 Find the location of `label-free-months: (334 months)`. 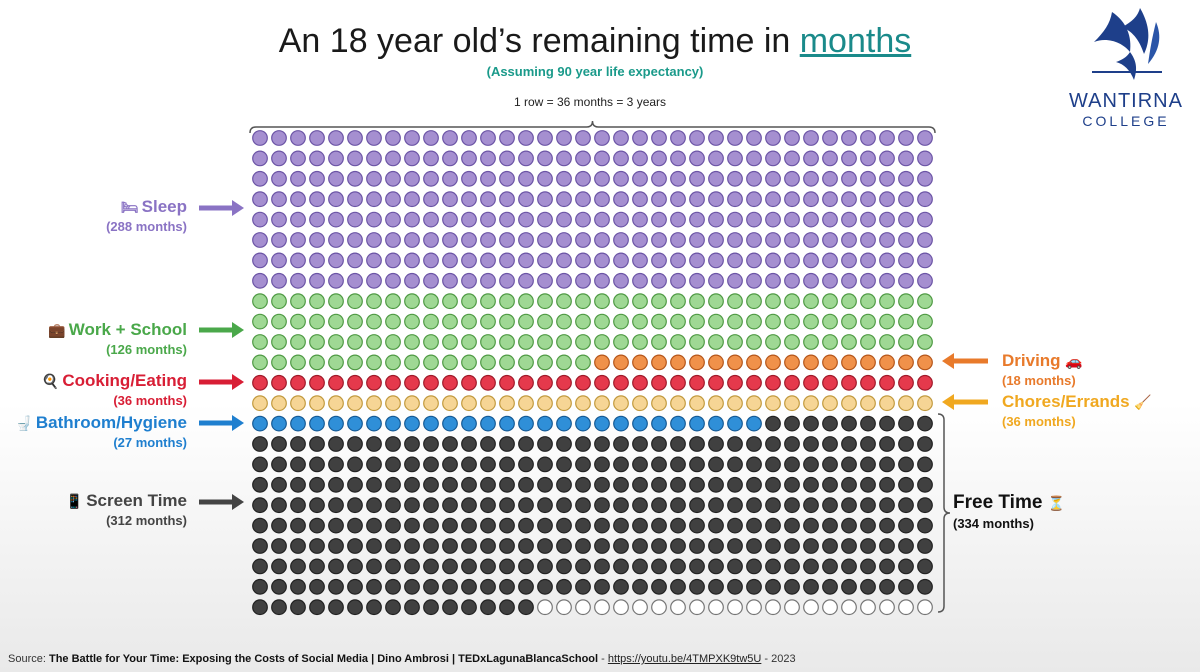

label-free-months: (334 months) is located at coordinates (993, 523).